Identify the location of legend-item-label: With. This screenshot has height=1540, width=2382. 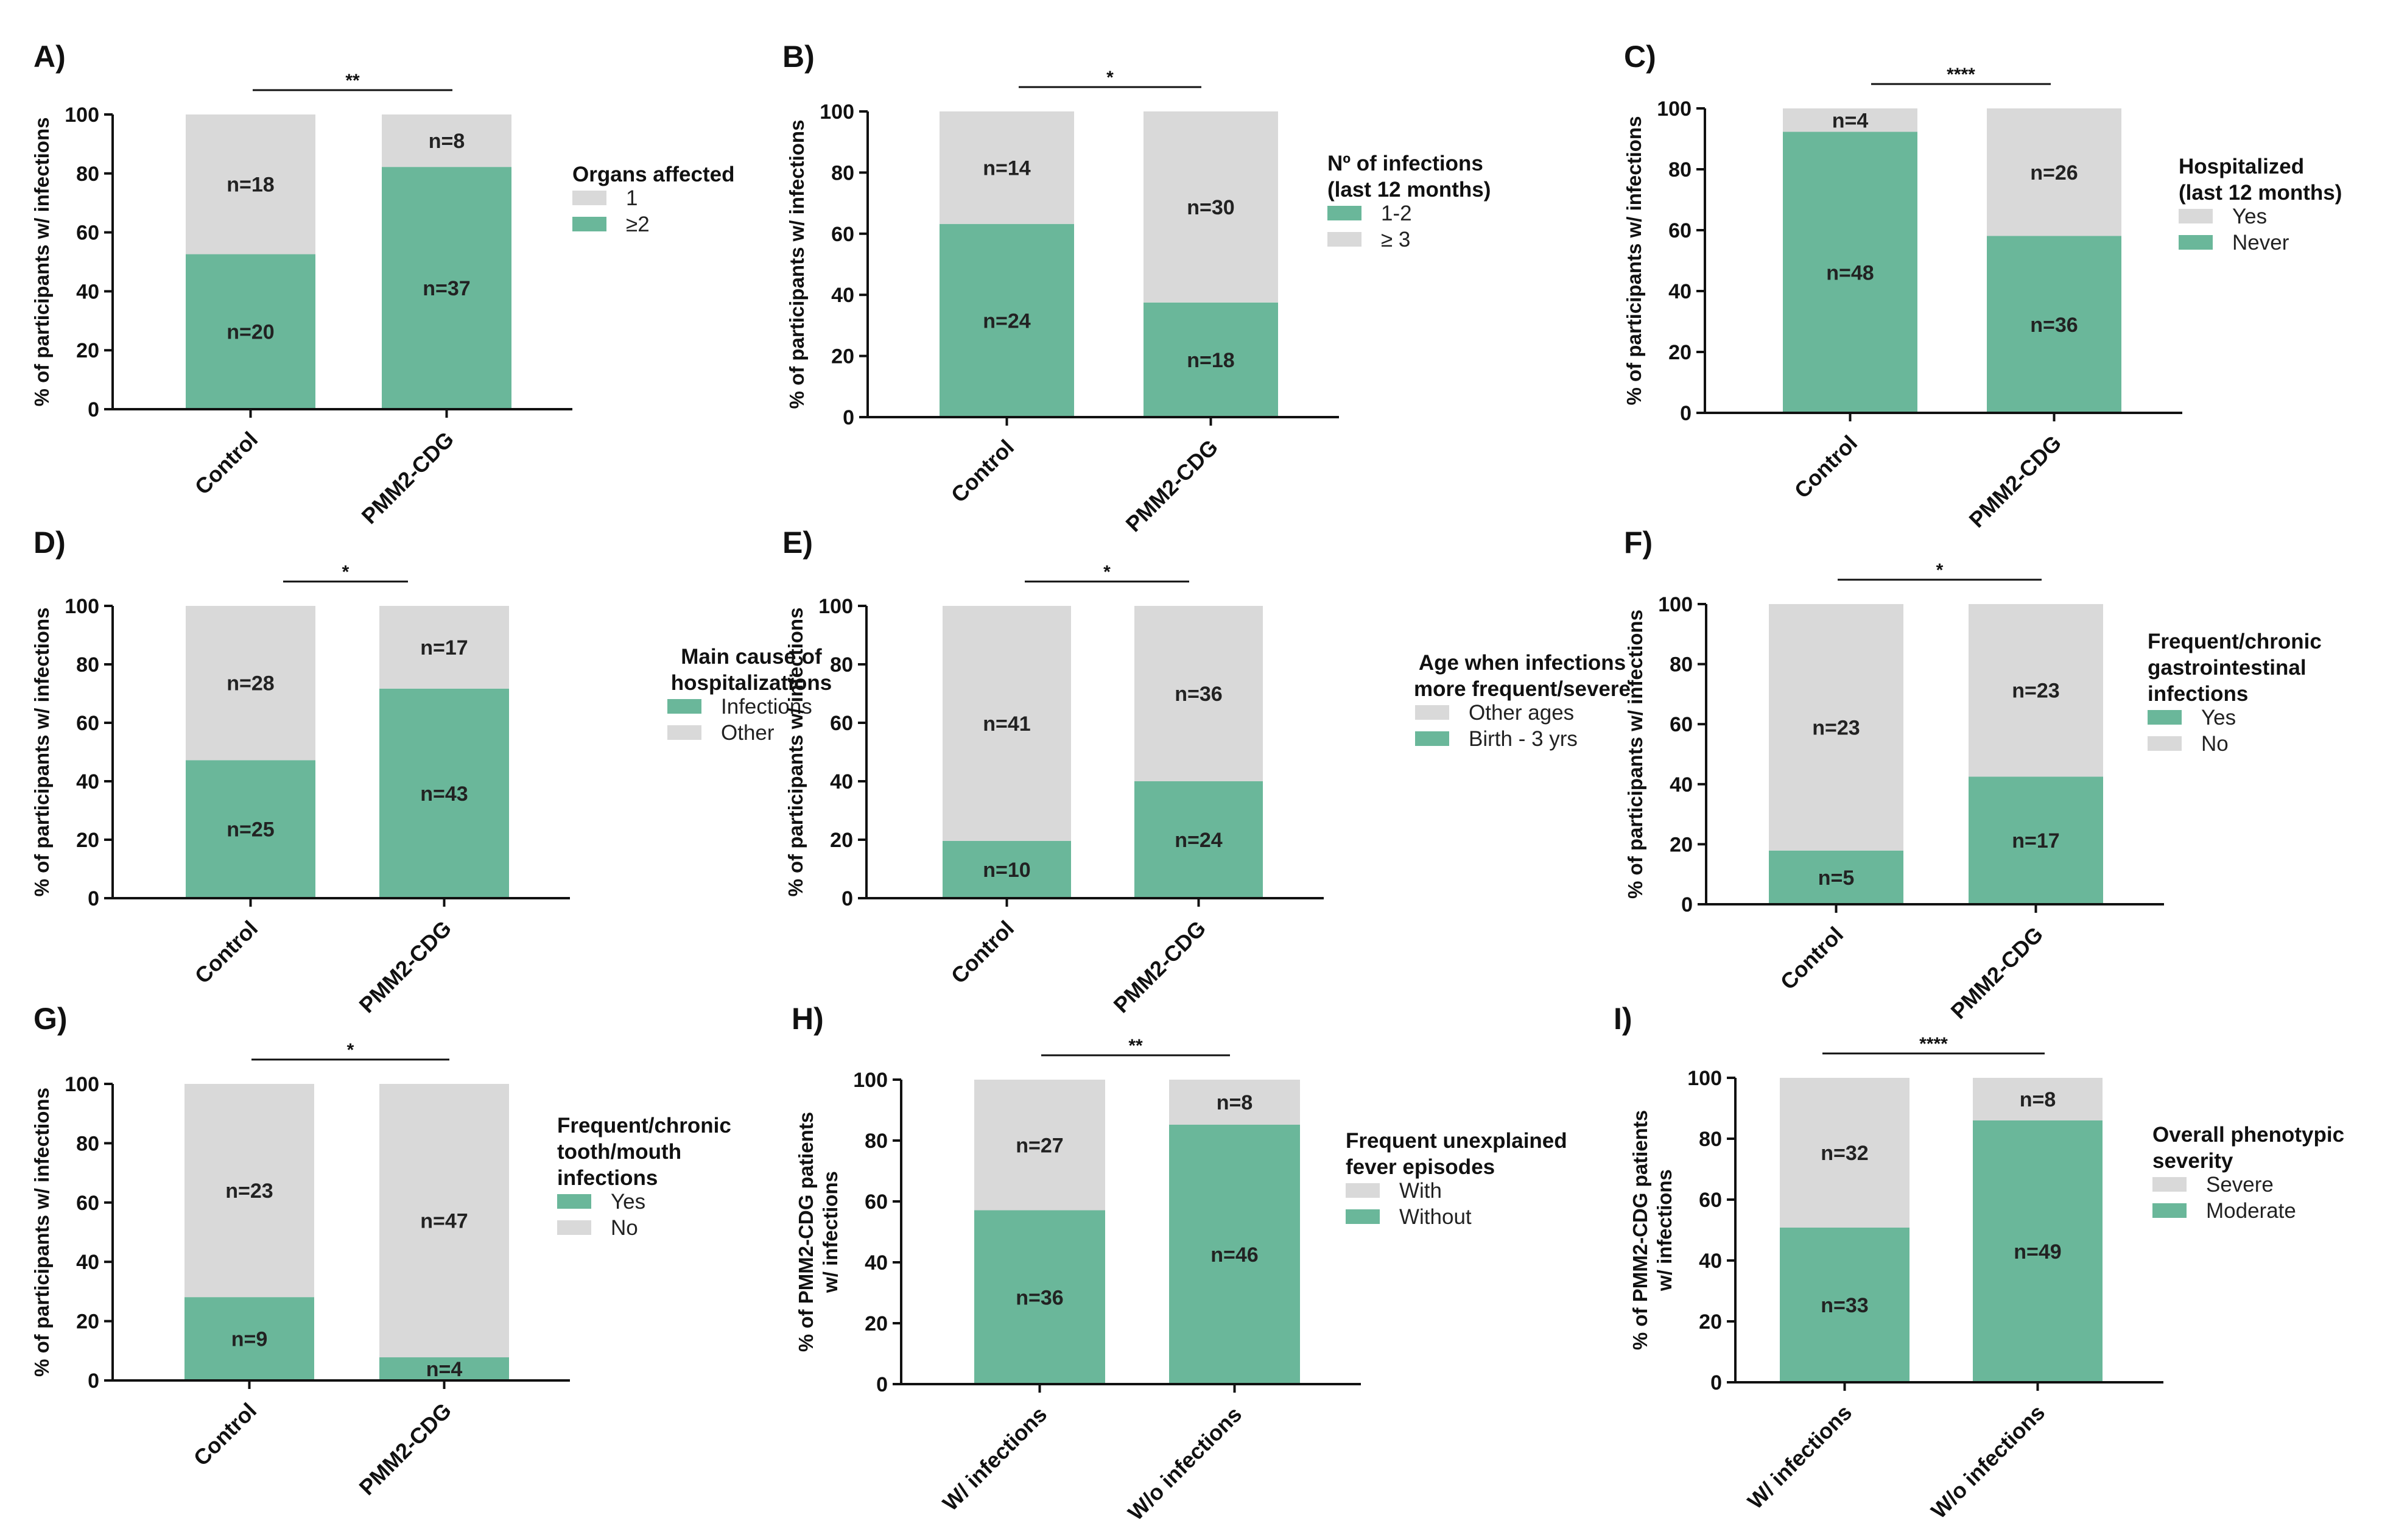
(1421, 1191).